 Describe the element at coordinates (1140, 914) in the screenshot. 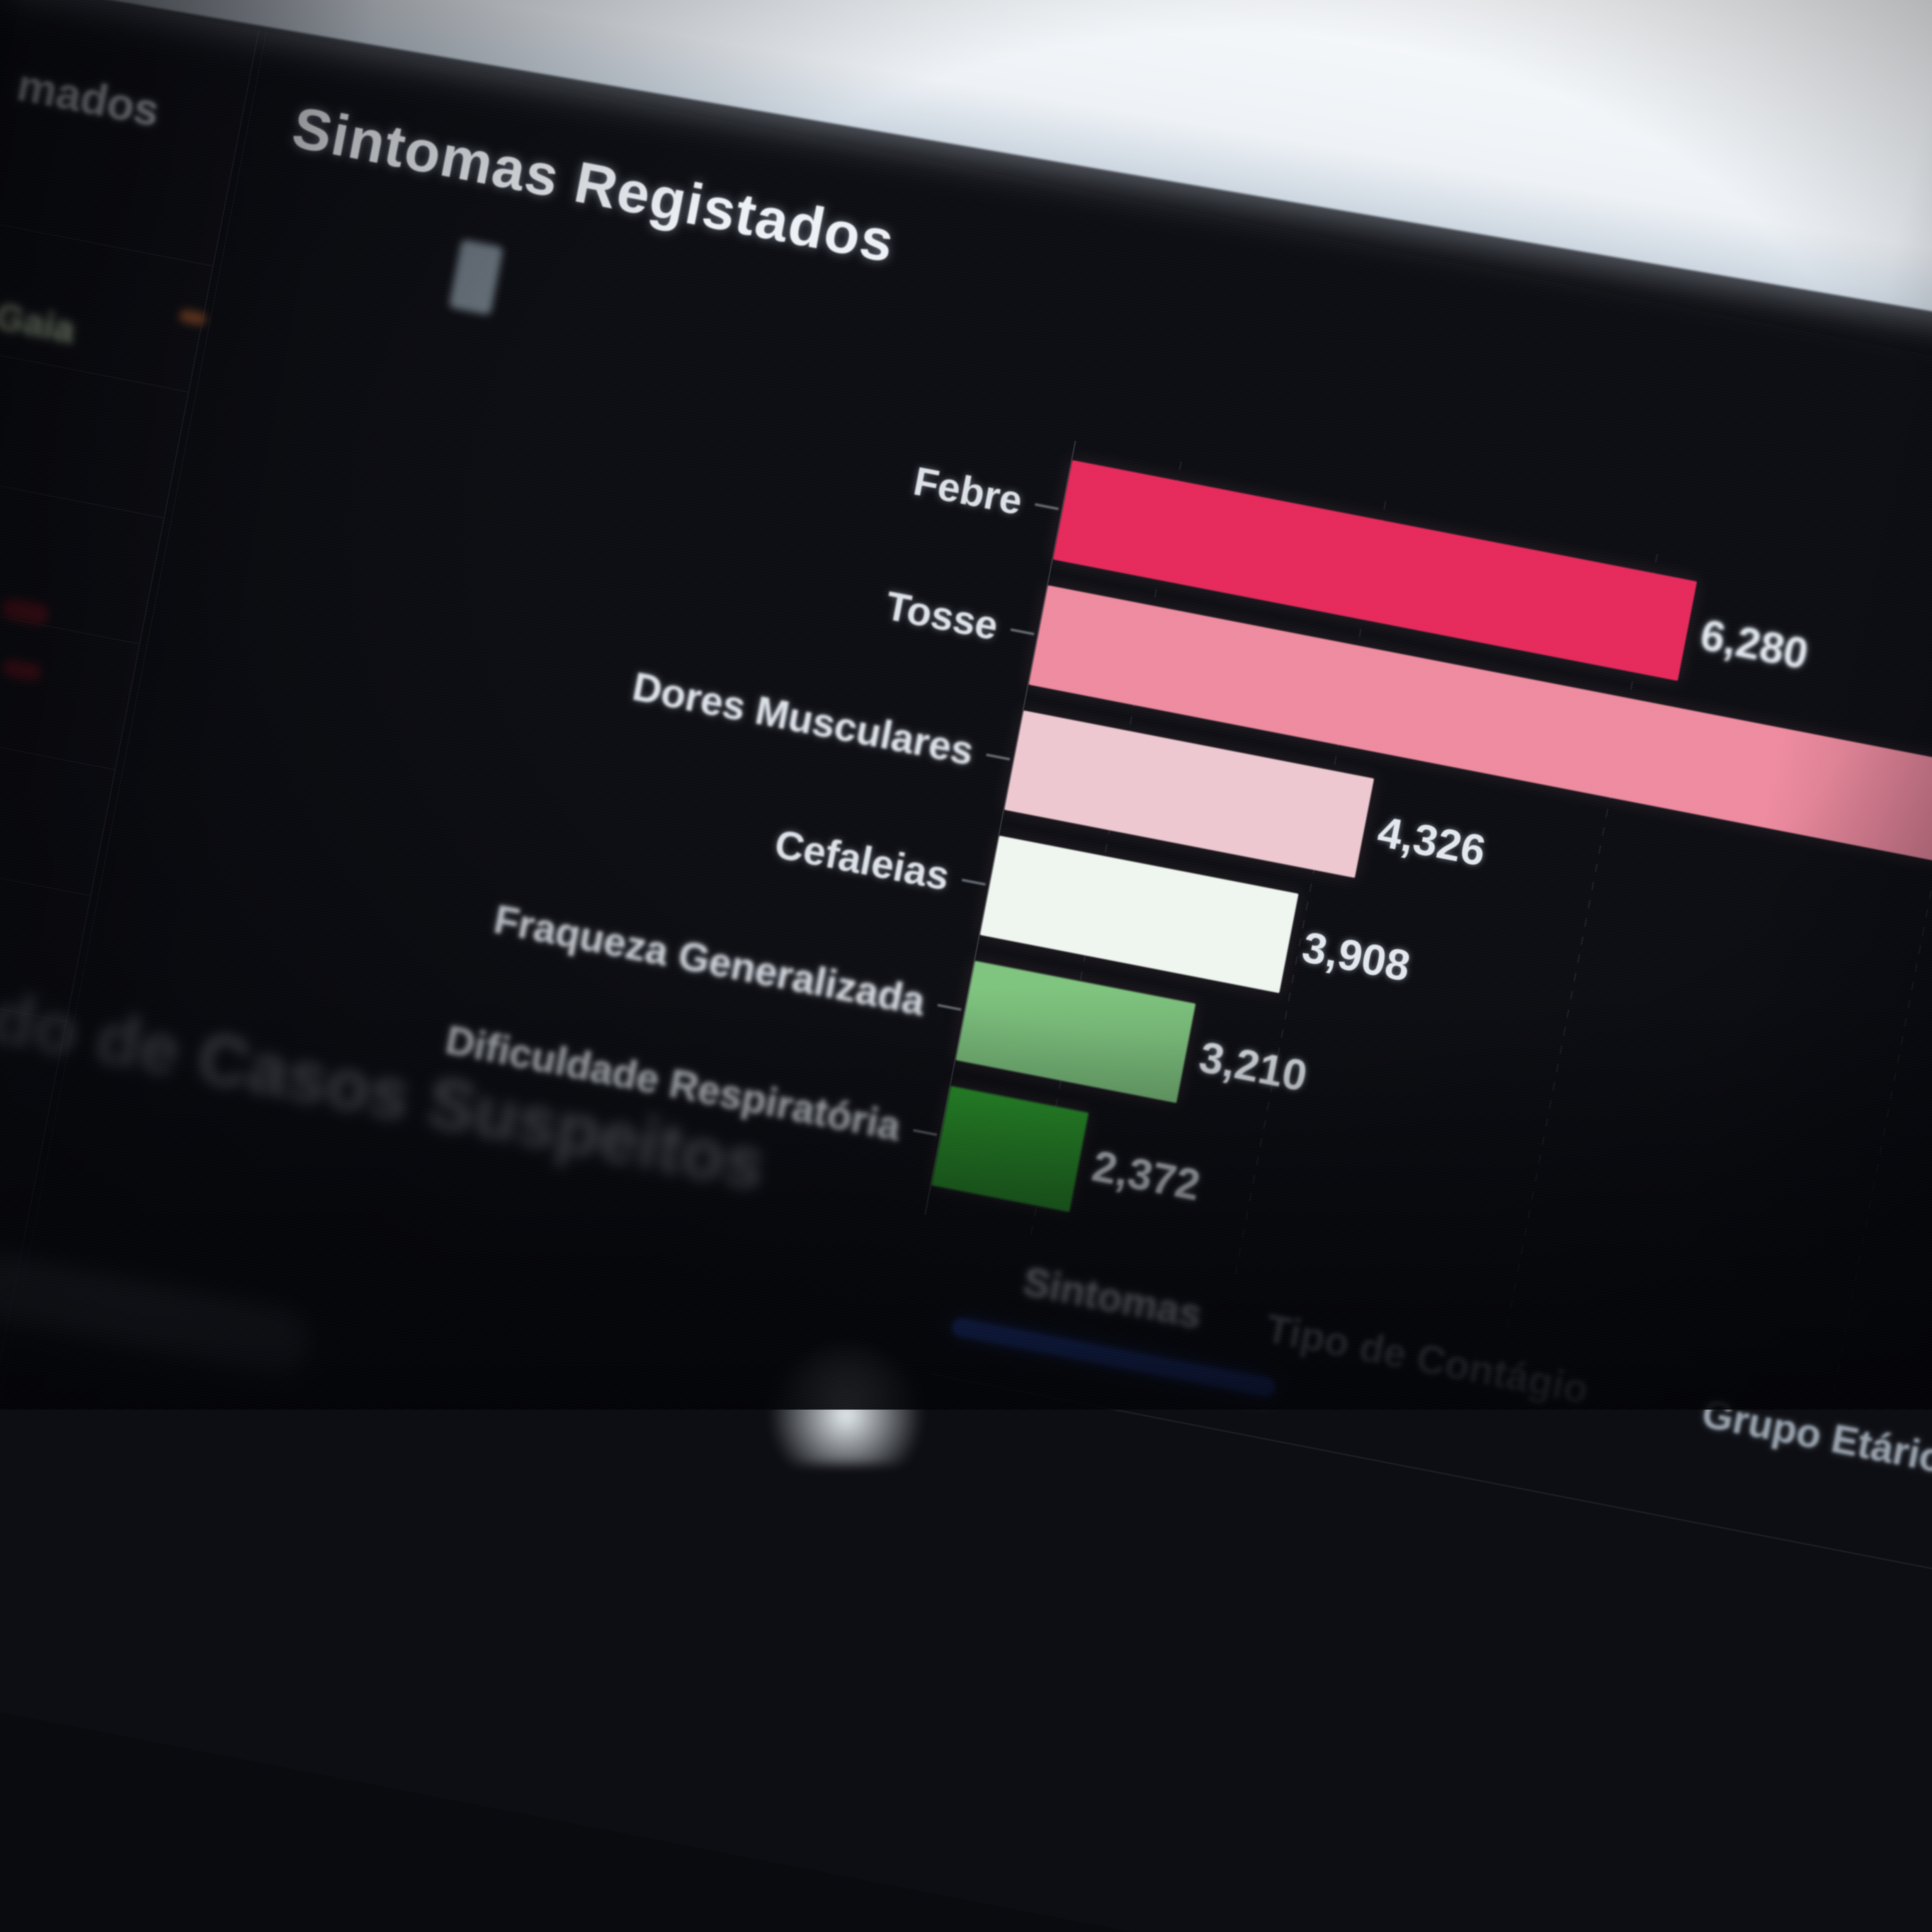

I see `bar-cefaleias` at that location.